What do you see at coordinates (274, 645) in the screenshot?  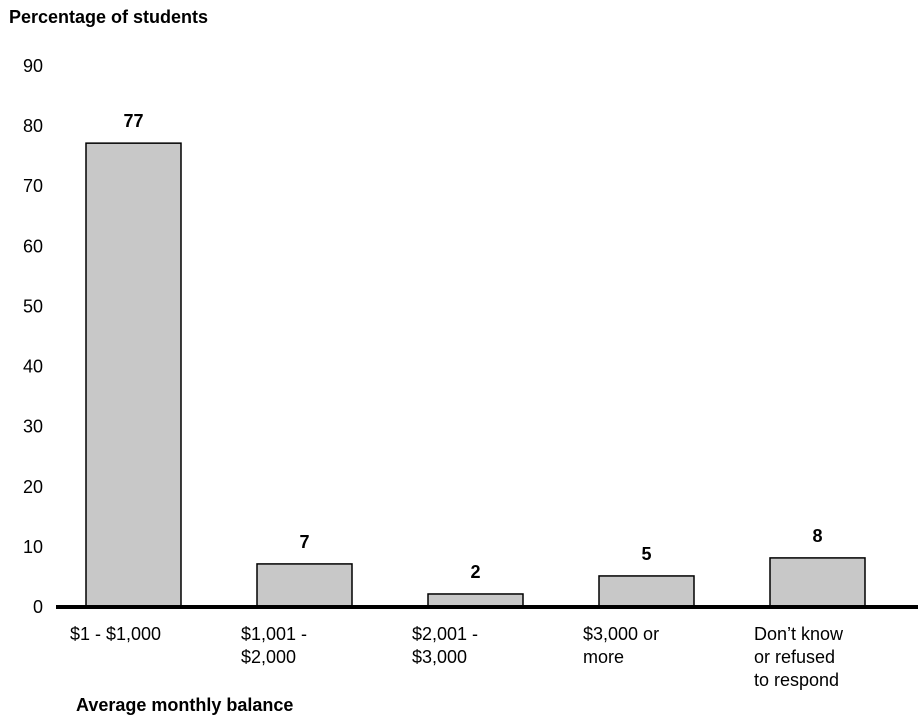 I see `x-category-label: $1,001 - $2,000` at bounding box center [274, 645].